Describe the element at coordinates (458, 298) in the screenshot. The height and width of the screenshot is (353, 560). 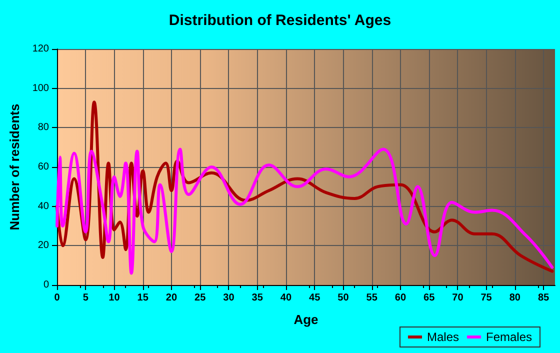
I see `x-tick-label: 70` at that location.